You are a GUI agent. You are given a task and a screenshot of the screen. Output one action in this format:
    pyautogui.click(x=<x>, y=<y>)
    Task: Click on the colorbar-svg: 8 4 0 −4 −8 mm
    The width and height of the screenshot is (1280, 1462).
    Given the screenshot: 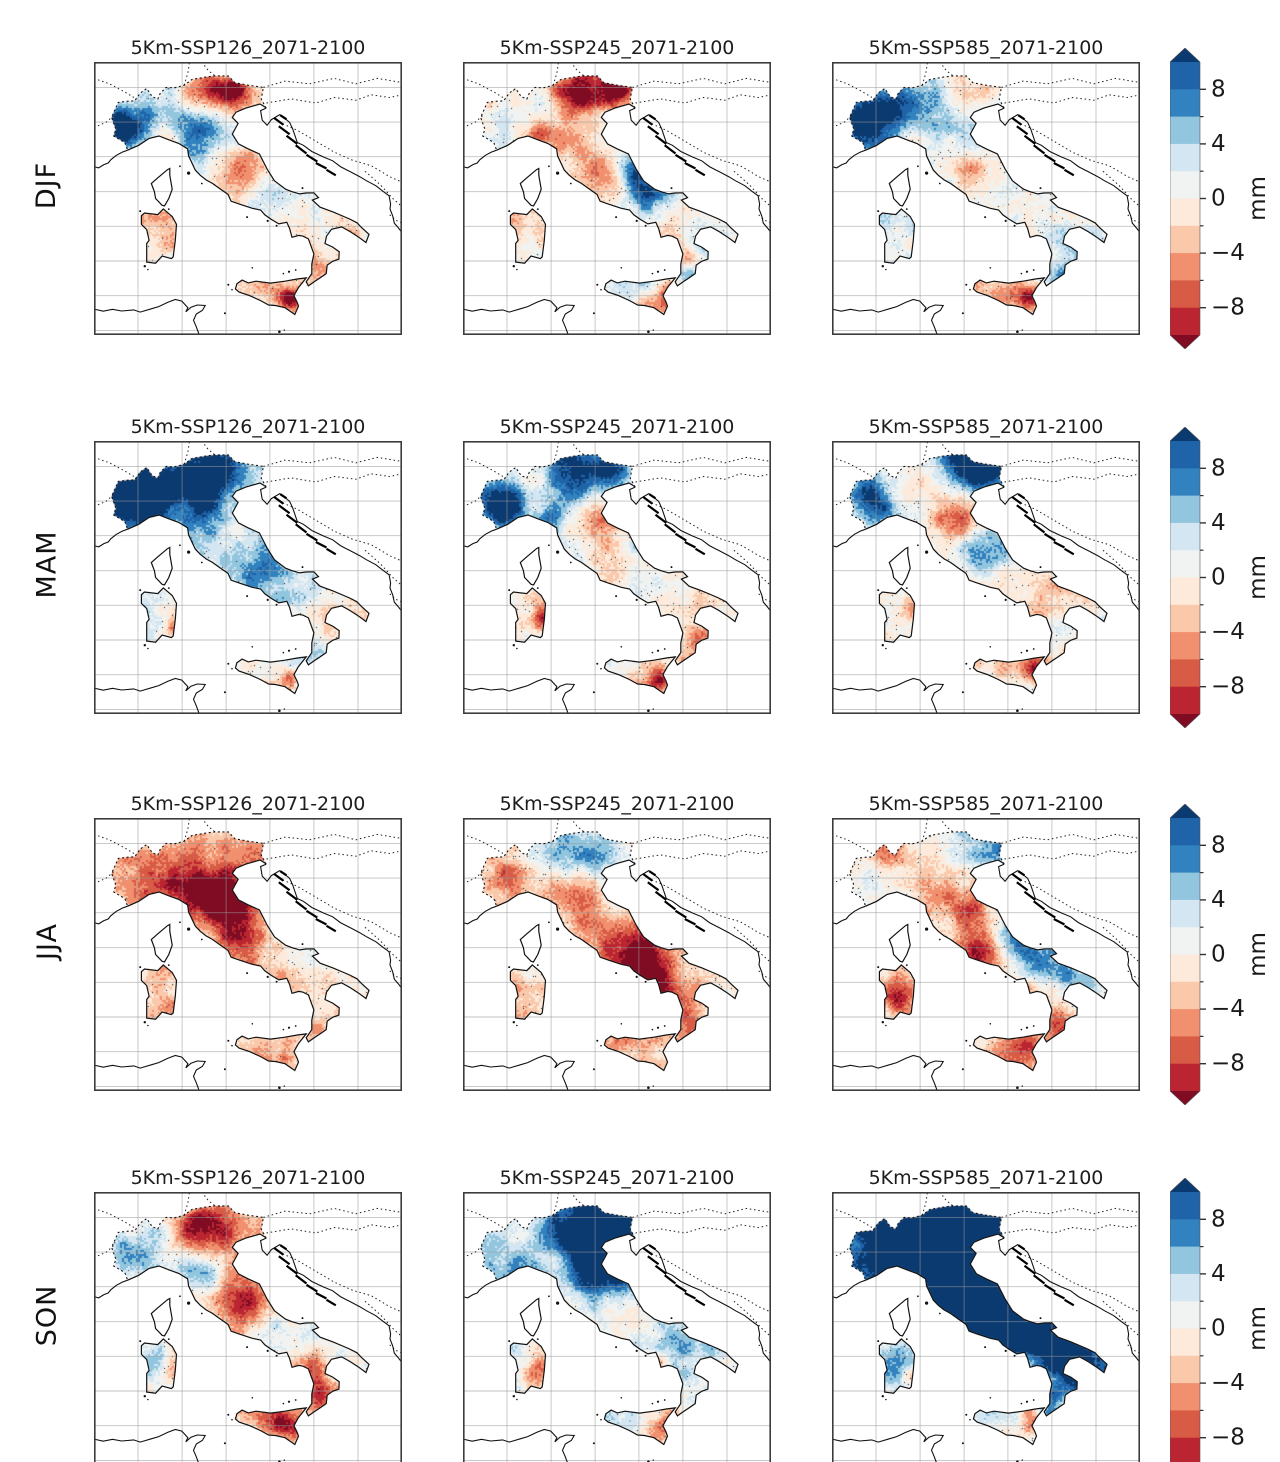 What is the action you would take?
    pyautogui.click(x=1220, y=954)
    